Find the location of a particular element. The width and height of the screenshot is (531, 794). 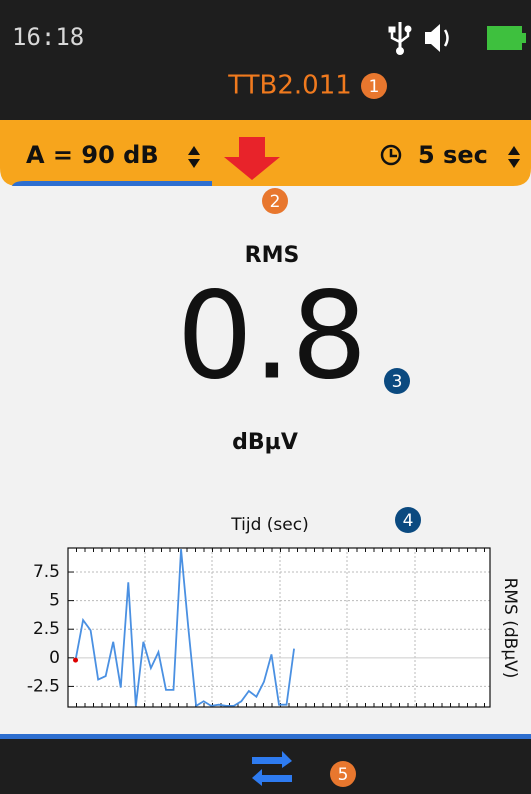

reading-label: RMS is located at coordinates (272, 255).